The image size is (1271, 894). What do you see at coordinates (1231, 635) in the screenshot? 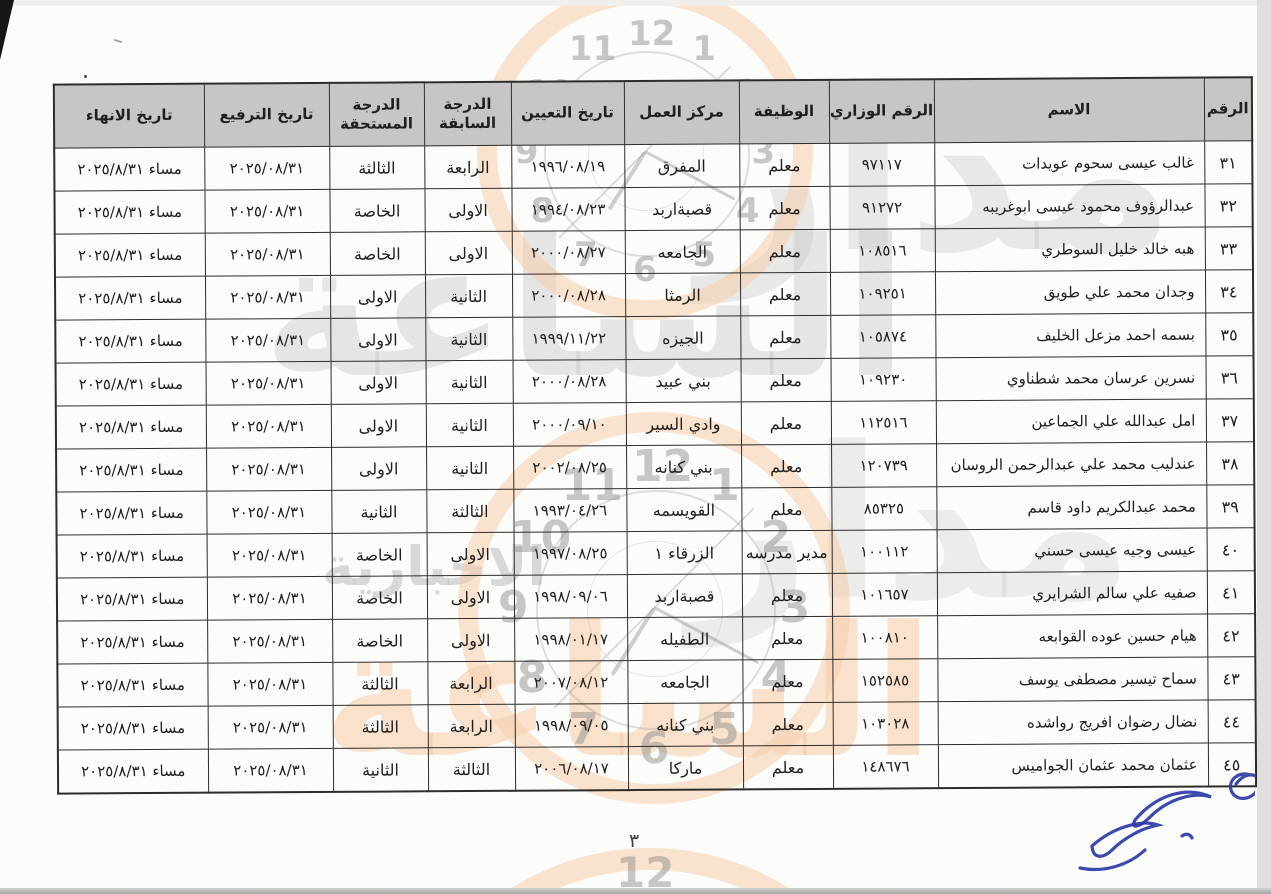
I see `cell-no: ٤٢` at bounding box center [1231, 635].